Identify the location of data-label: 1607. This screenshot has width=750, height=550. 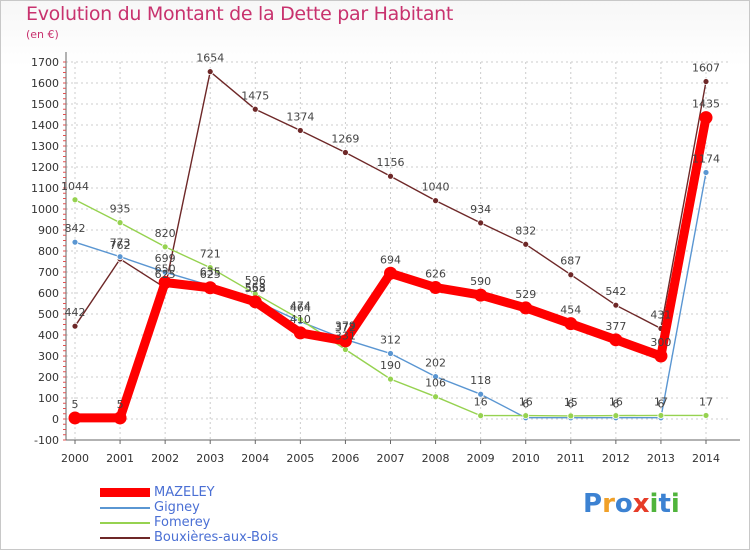
(706, 68).